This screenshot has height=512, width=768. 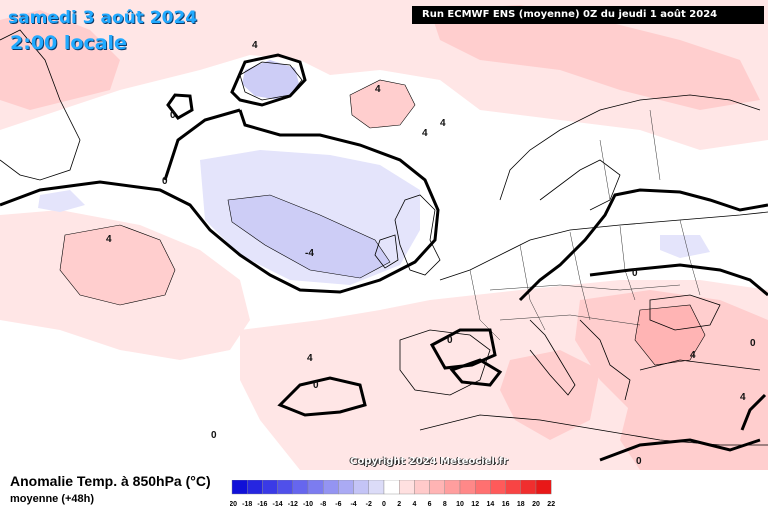 What do you see at coordinates (52, 499) in the screenshot?
I see `legend-subtitle: moyenne (+48h)` at bounding box center [52, 499].